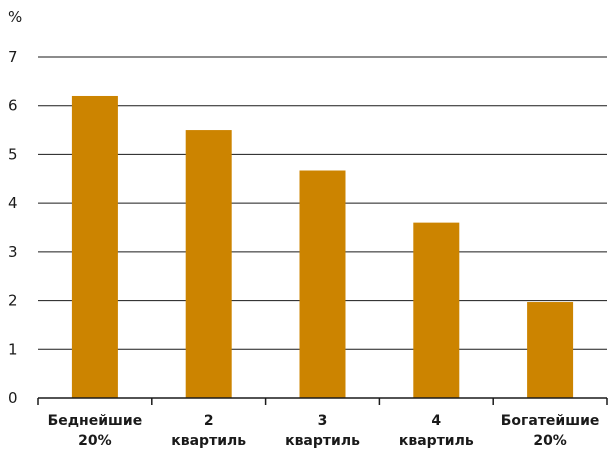 The width and height of the screenshot is (609, 454). Describe the element at coordinates (208, 441) in the screenshot. I see `x-tick-label-2-line-2: квартиль` at that location.